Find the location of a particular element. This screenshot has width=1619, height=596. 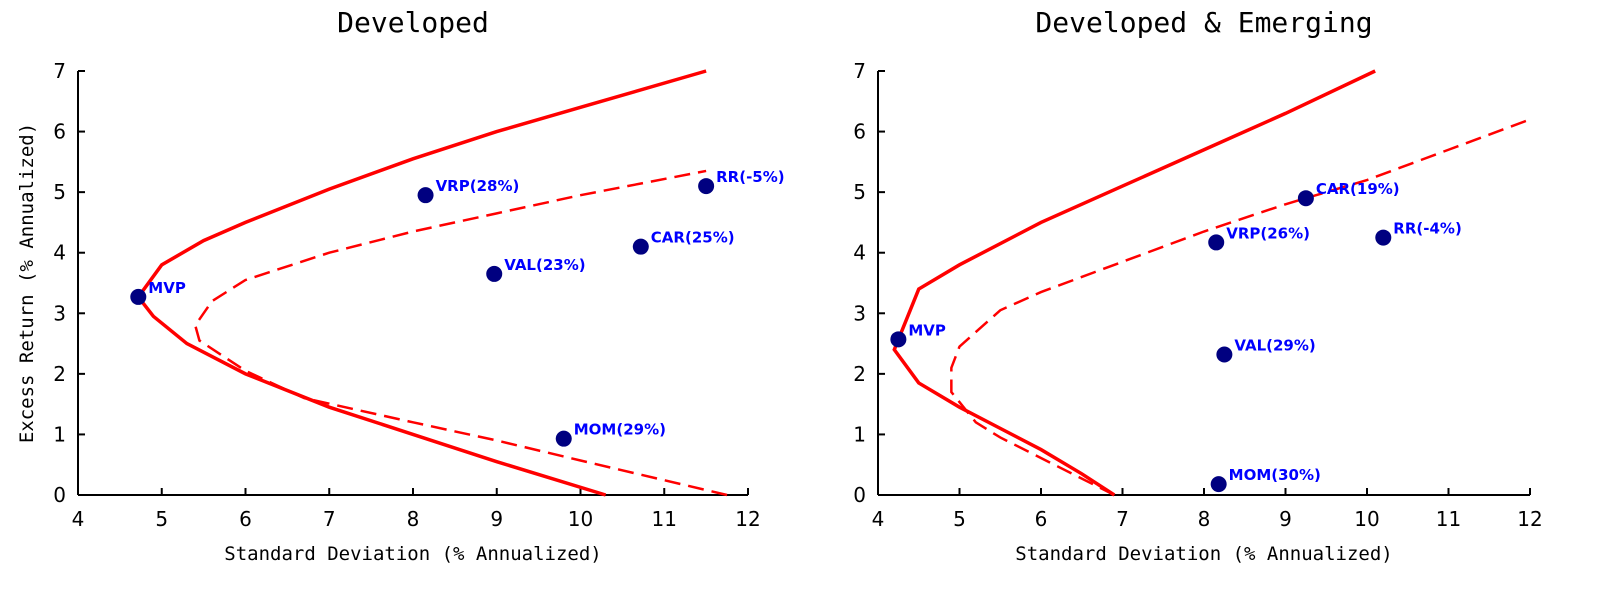

chart-title: Developed is located at coordinates (413, 22).